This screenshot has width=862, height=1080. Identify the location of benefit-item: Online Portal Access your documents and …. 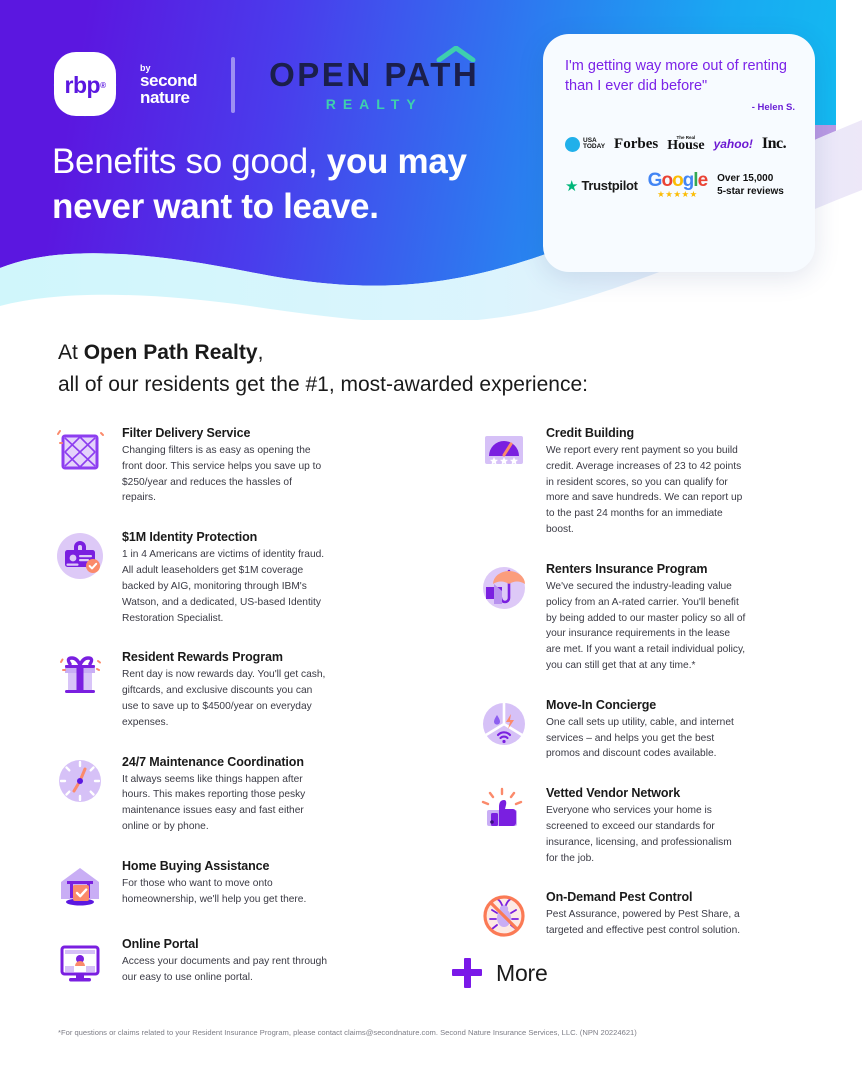
(245, 963).